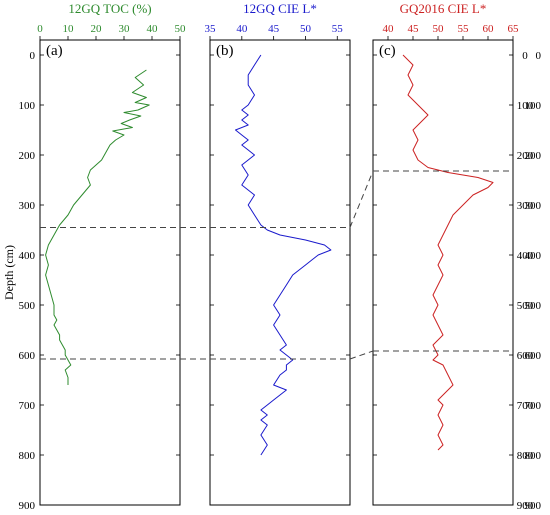  What do you see at coordinates (514, 29) in the screenshot?
I see `x-tick-label: 65` at bounding box center [514, 29].